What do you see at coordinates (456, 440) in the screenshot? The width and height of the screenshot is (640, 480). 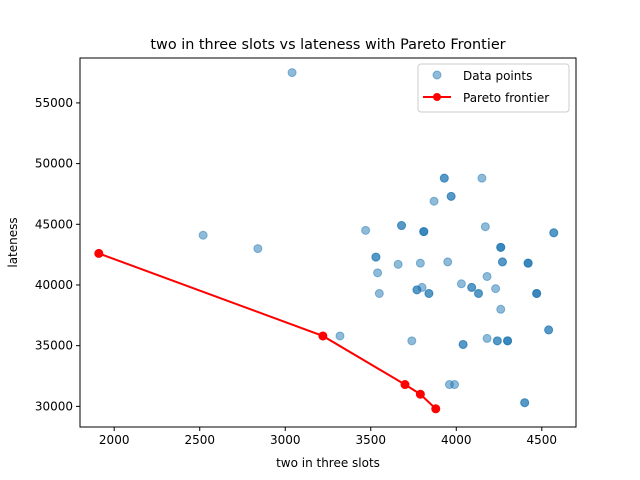 I see `x-tick-label: 4000` at bounding box center [456, 440].